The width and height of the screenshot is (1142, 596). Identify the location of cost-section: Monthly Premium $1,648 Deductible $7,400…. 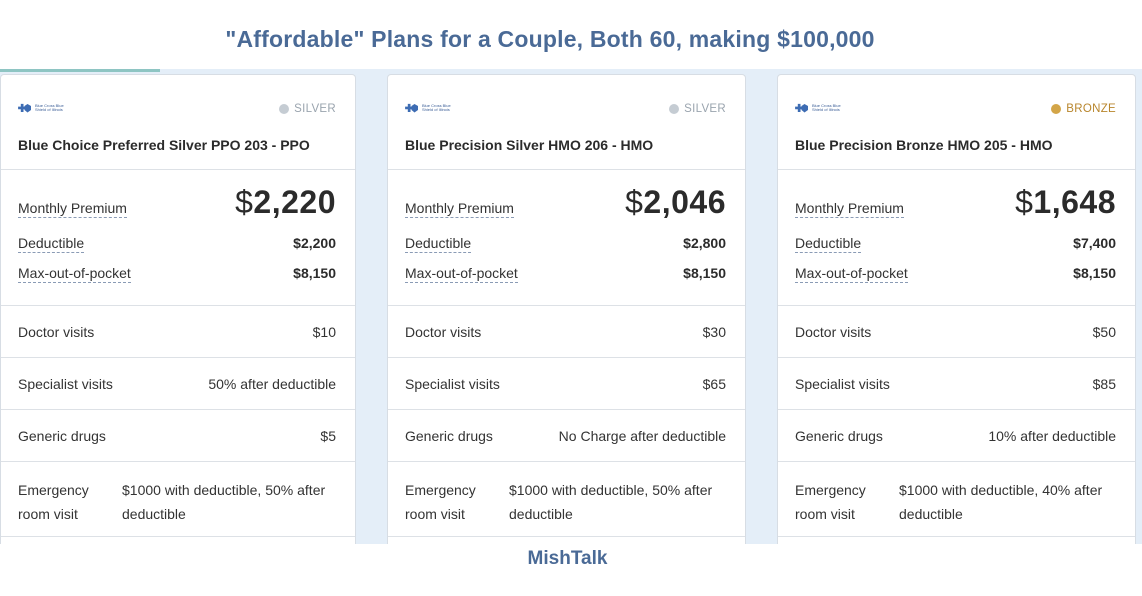
(956, 238).